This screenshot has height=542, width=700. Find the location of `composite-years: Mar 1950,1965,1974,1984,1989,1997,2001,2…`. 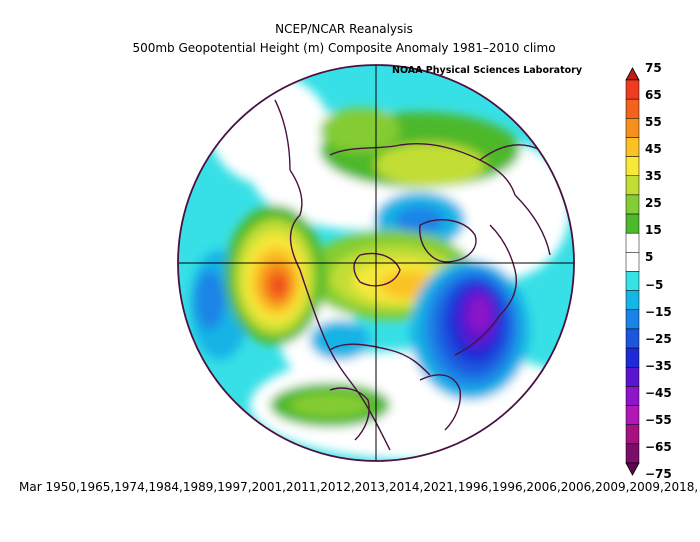

composite-years: Mar 1950,1965,1974,1984,1989,1997,2001,2… is located at coordinates (359, 487).